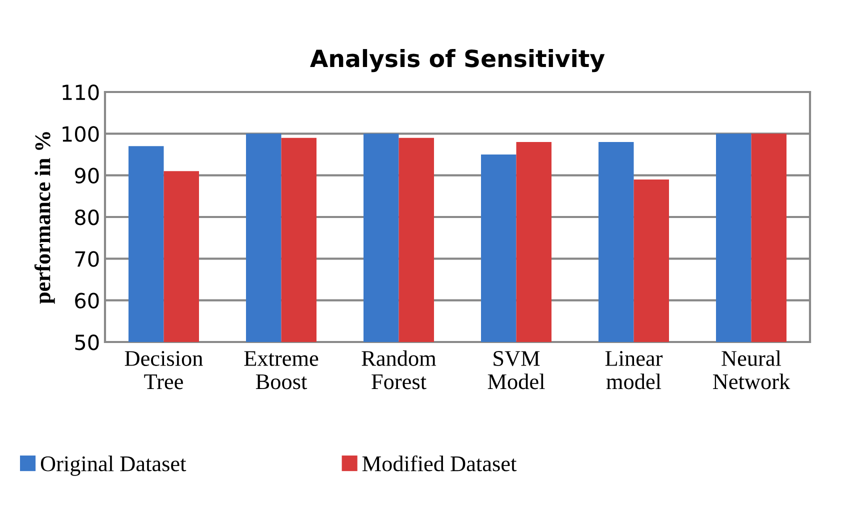 The image size is (859, 506). I want to click on y-tick-label: 70, so click(87, 259).